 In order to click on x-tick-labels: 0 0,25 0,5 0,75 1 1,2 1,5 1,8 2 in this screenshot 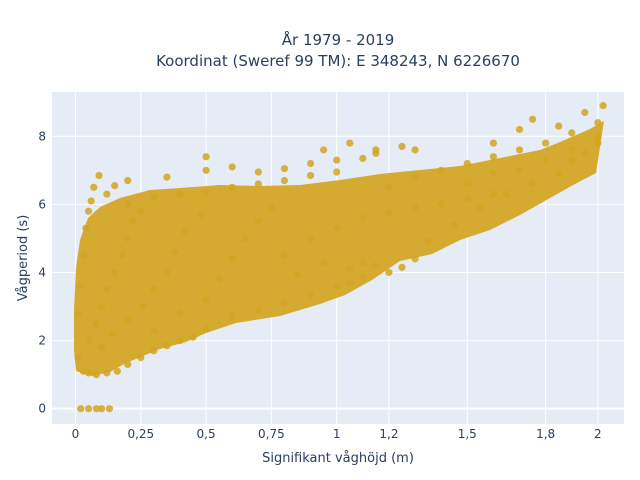, I will do `click(337, 434)`.